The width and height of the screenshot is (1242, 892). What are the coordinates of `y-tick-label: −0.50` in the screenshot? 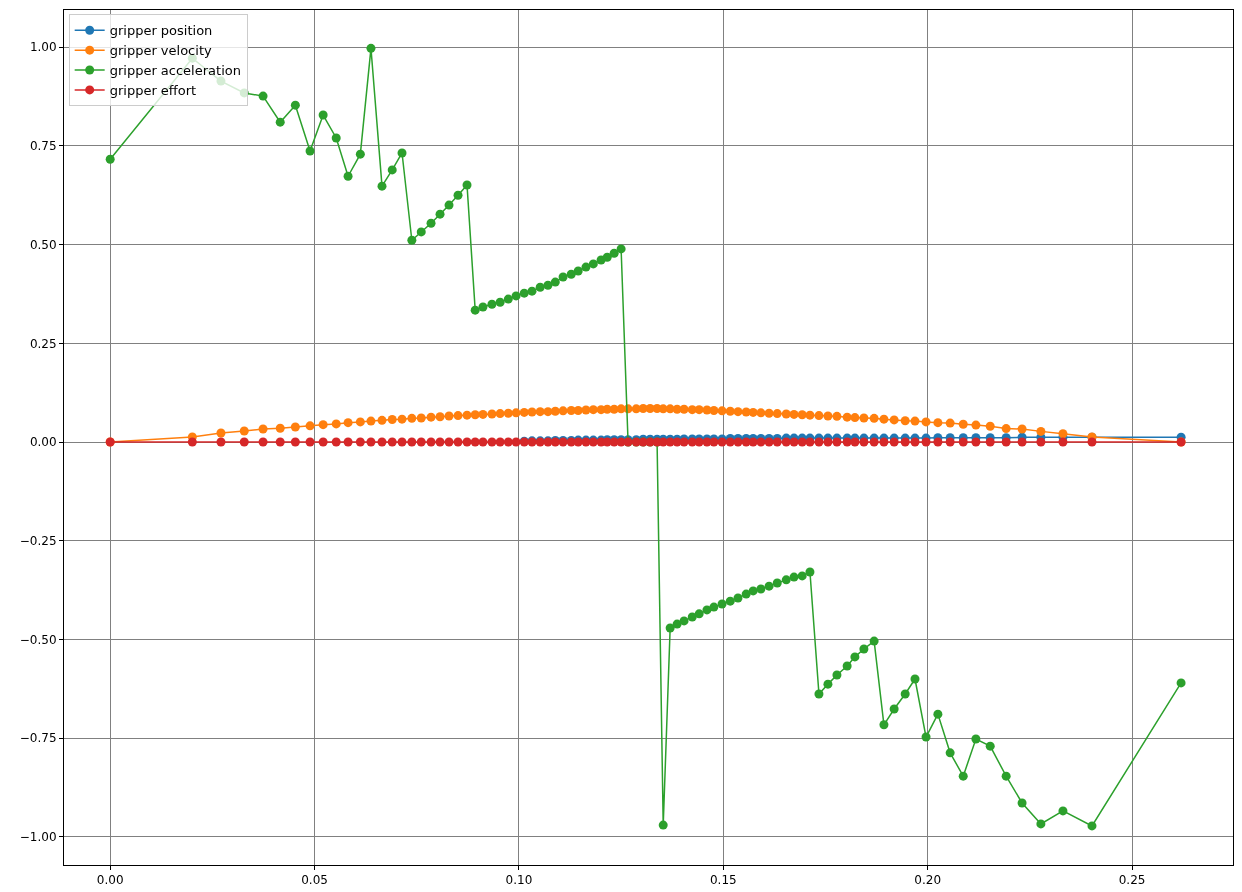 It's located at (38, 639).